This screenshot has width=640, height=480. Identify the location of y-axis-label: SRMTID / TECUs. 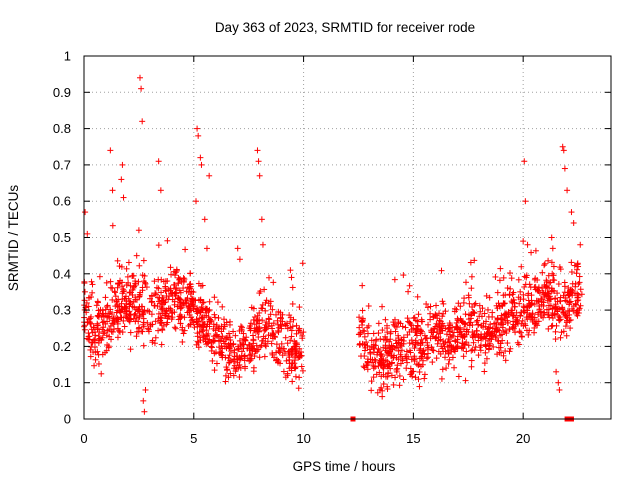
(13, 238).